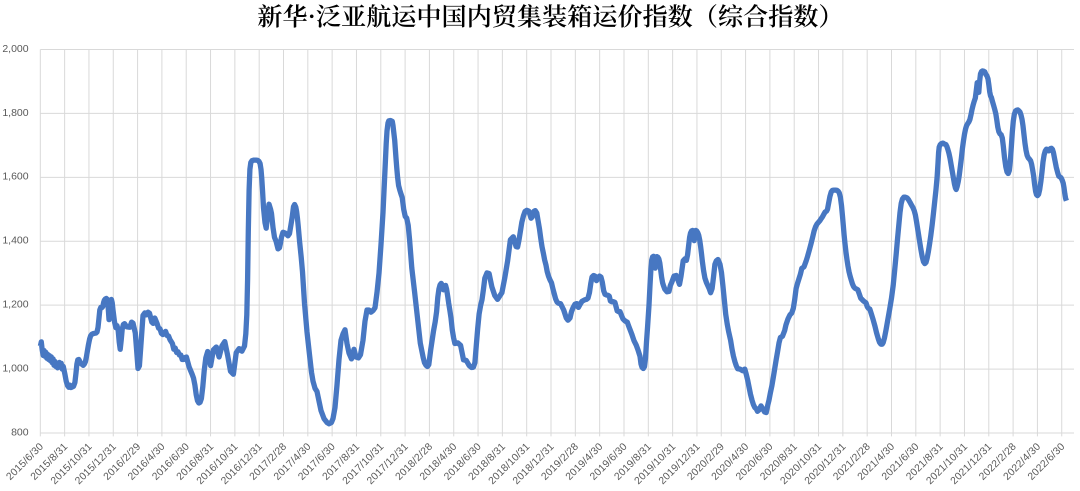 Image resolution: width=1080 pixels, height=491 pixels. Describe the element at coordinates (20, 432) in the screenshot. I see `svg-text: 800` at that location.